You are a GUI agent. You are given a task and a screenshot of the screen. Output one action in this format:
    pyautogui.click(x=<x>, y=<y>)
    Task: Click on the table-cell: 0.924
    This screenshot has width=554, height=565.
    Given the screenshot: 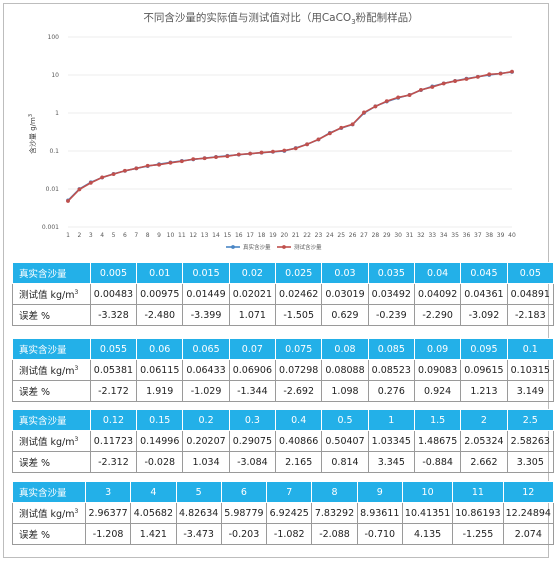 What is the action you would take?
    pyautogui.click(x=437, y=391)
    